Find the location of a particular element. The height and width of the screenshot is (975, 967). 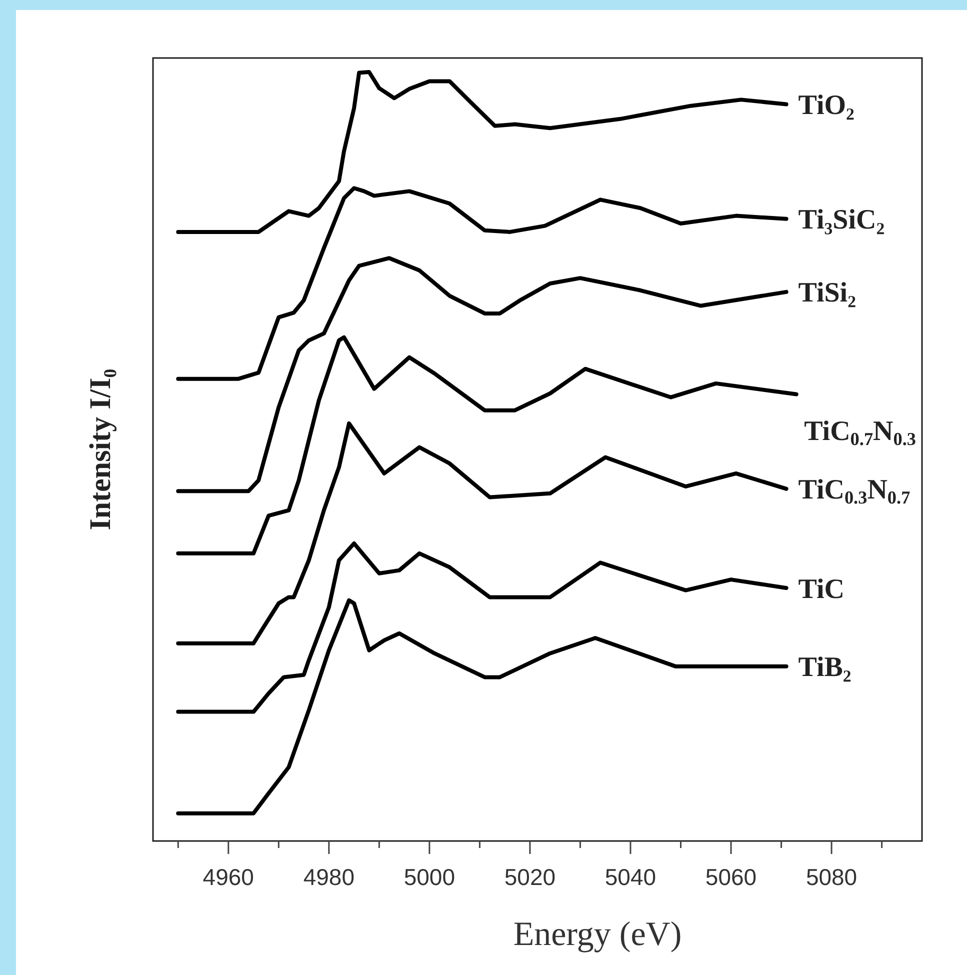

x-tick-label: 5060 is located at coordinates (731, 877).